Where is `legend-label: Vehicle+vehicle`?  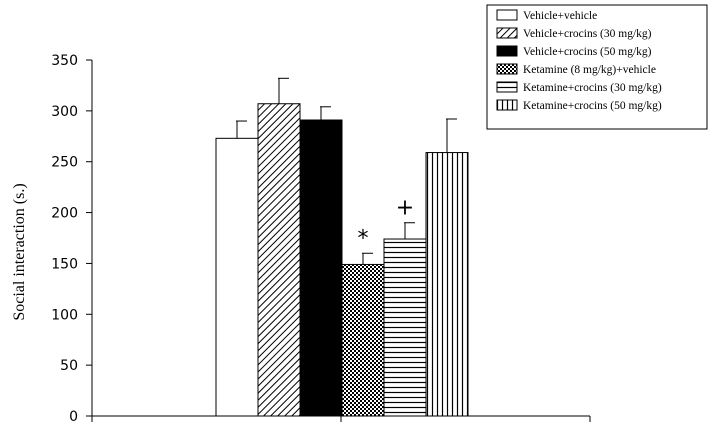 legend-label: Vehicle+vehicle is located at coordinates (560, 16).